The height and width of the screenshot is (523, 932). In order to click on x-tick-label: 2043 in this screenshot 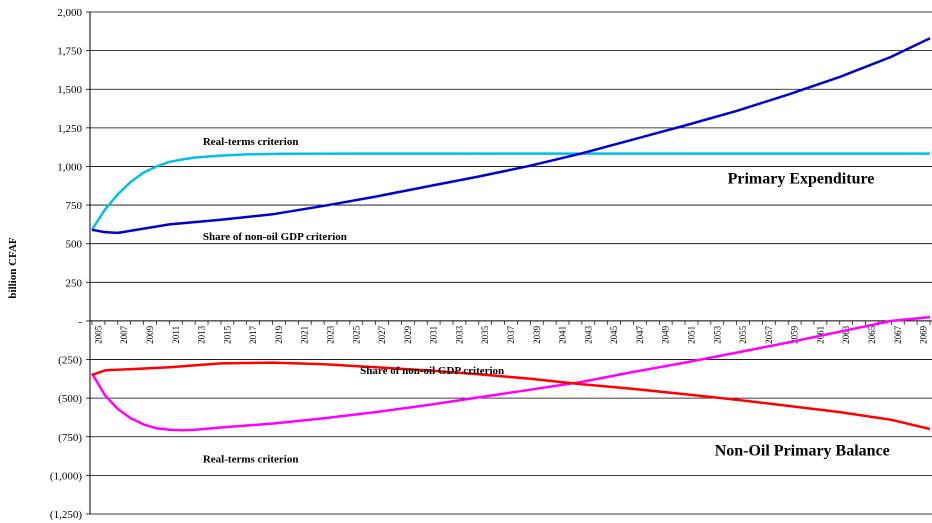, I will do `click(588, 334)`.